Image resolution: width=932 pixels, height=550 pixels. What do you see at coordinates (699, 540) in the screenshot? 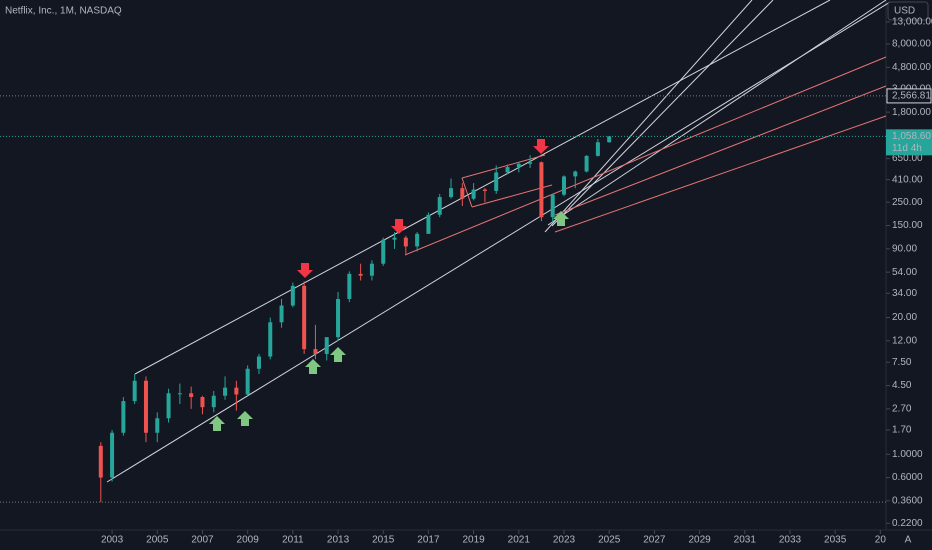
I see `x-tick-label: 2029` at bounding box center [699, 540].